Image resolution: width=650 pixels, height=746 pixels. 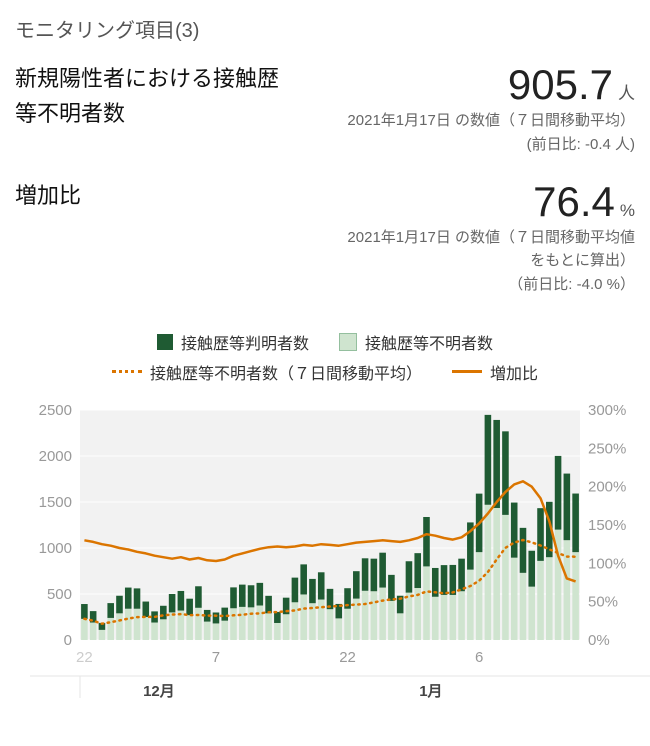 I want to click on metric-title-increase-ratio: 増加比, so click(x=48, y=195).